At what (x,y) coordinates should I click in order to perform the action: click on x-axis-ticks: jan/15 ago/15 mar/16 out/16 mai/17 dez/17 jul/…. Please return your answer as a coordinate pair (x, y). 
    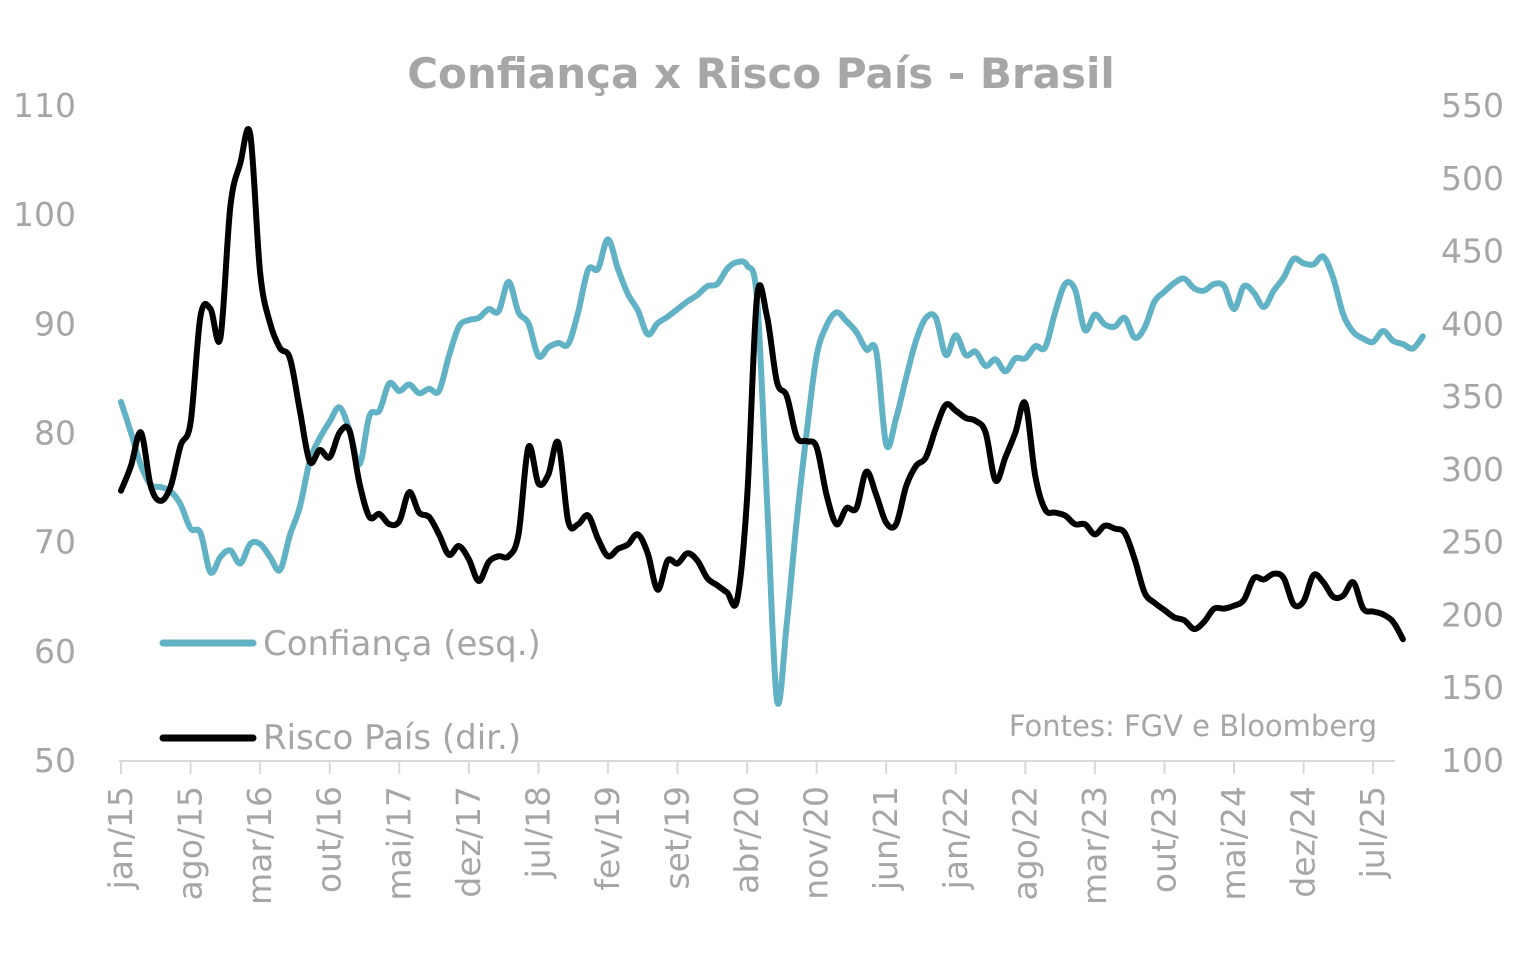
    Looking at the image, I should click on (746, 833).